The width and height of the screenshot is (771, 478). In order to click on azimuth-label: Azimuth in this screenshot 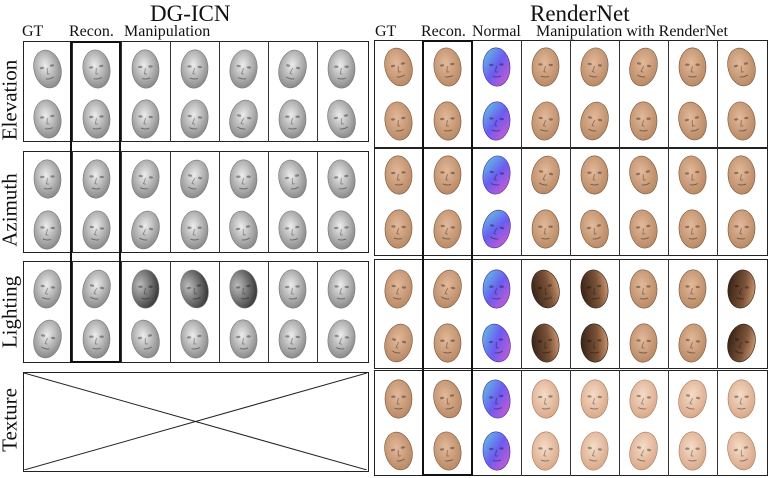, I will do `click(11, 210)`.